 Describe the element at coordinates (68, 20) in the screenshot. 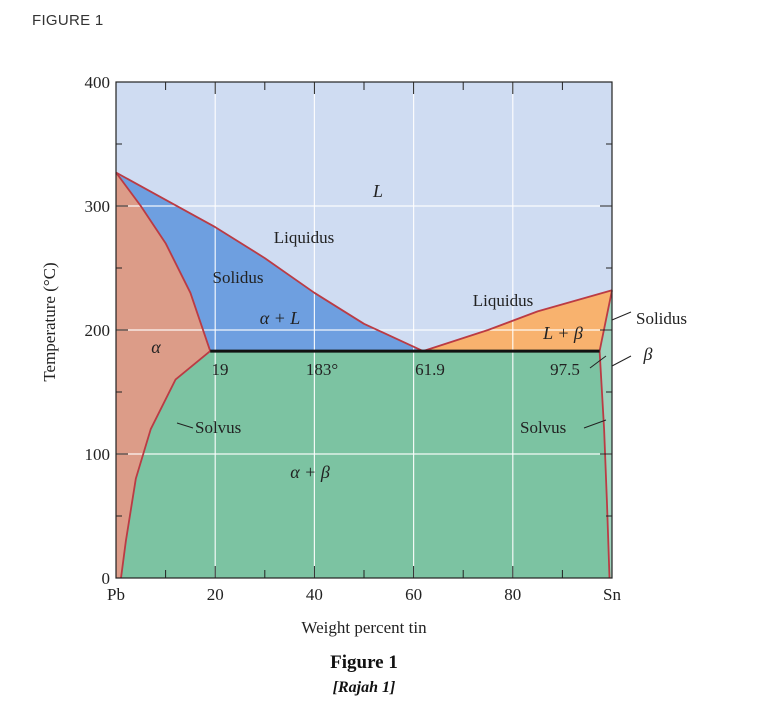

I see `figure-header: FIGURE 1` at that location.